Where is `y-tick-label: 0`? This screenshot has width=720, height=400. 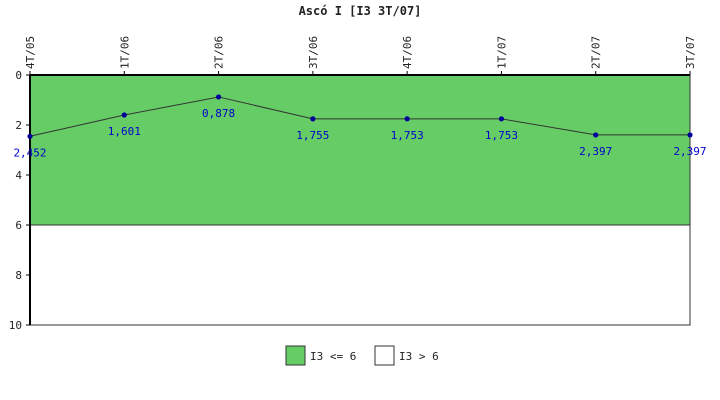
y-tick-label: 0 is located at coordinates (18, 75).